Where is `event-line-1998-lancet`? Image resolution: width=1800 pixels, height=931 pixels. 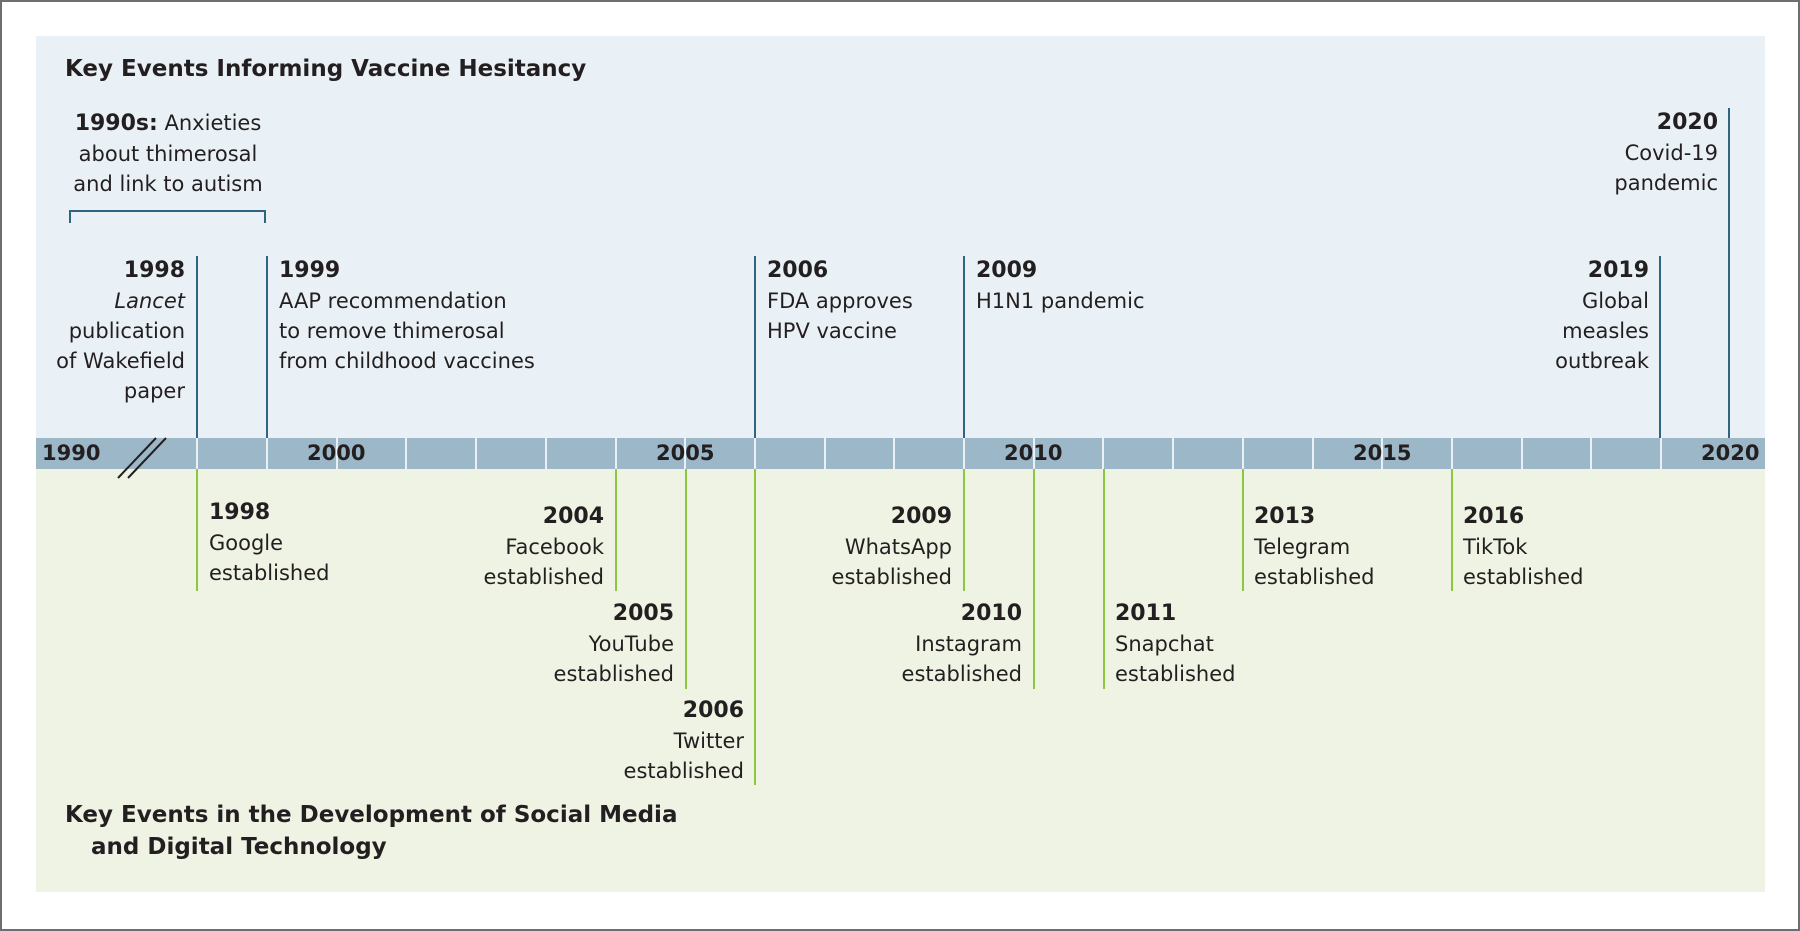 event-line-1998-lancet is located at coordinates (197, 347).